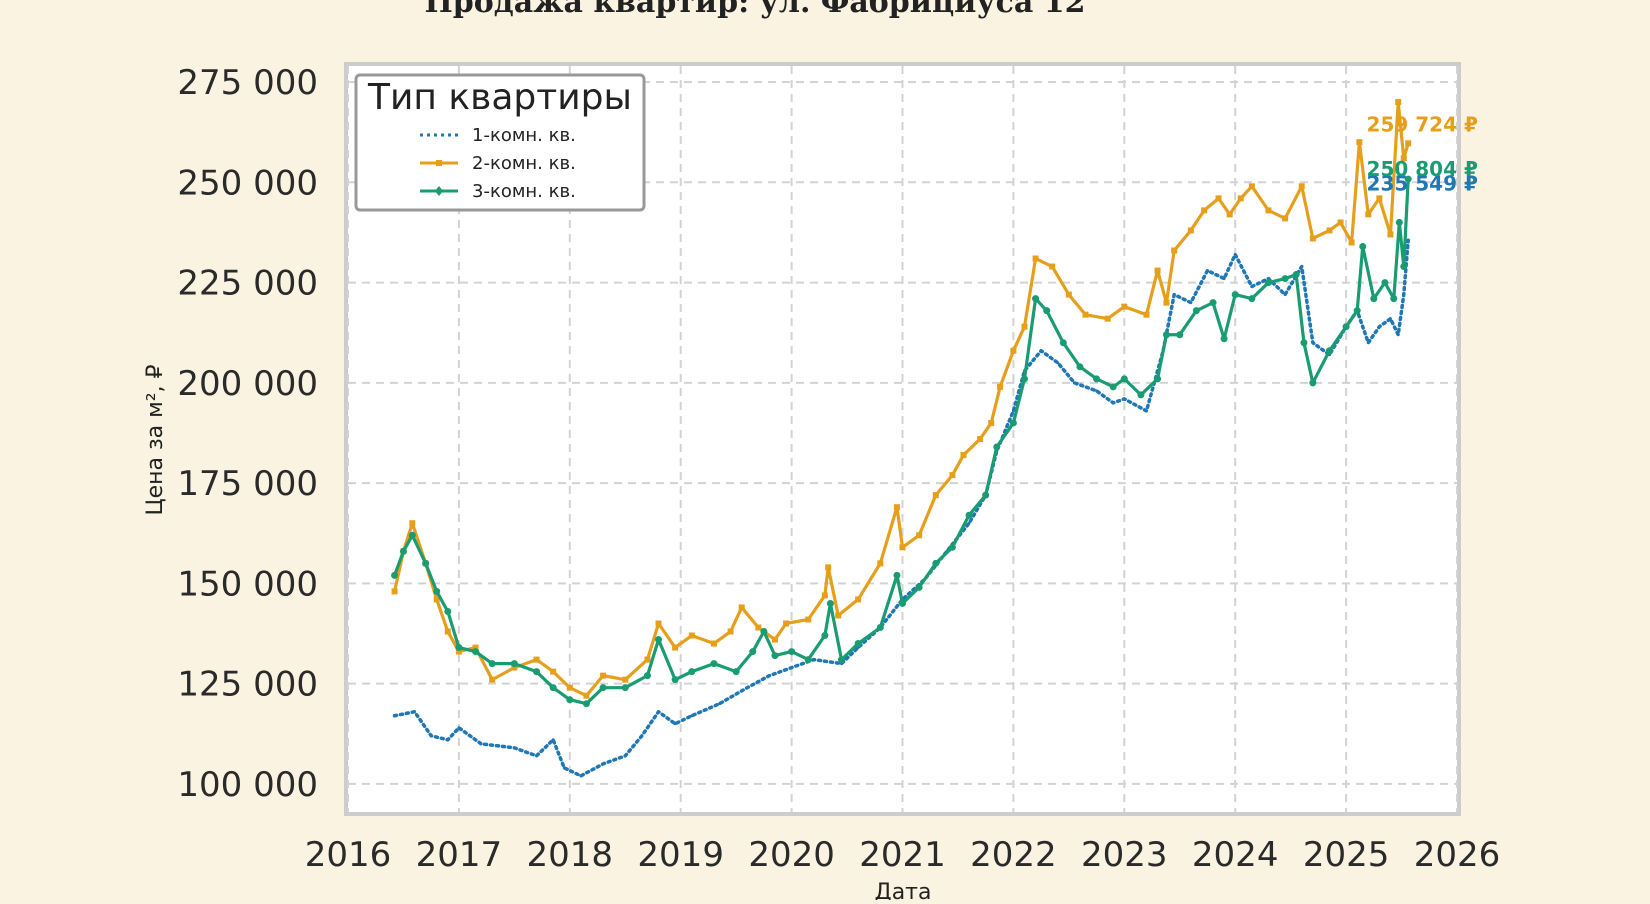  Describe the element at coordinates (348, 855) in the screenshot. I see `x-tick-label: 2016` at that location.